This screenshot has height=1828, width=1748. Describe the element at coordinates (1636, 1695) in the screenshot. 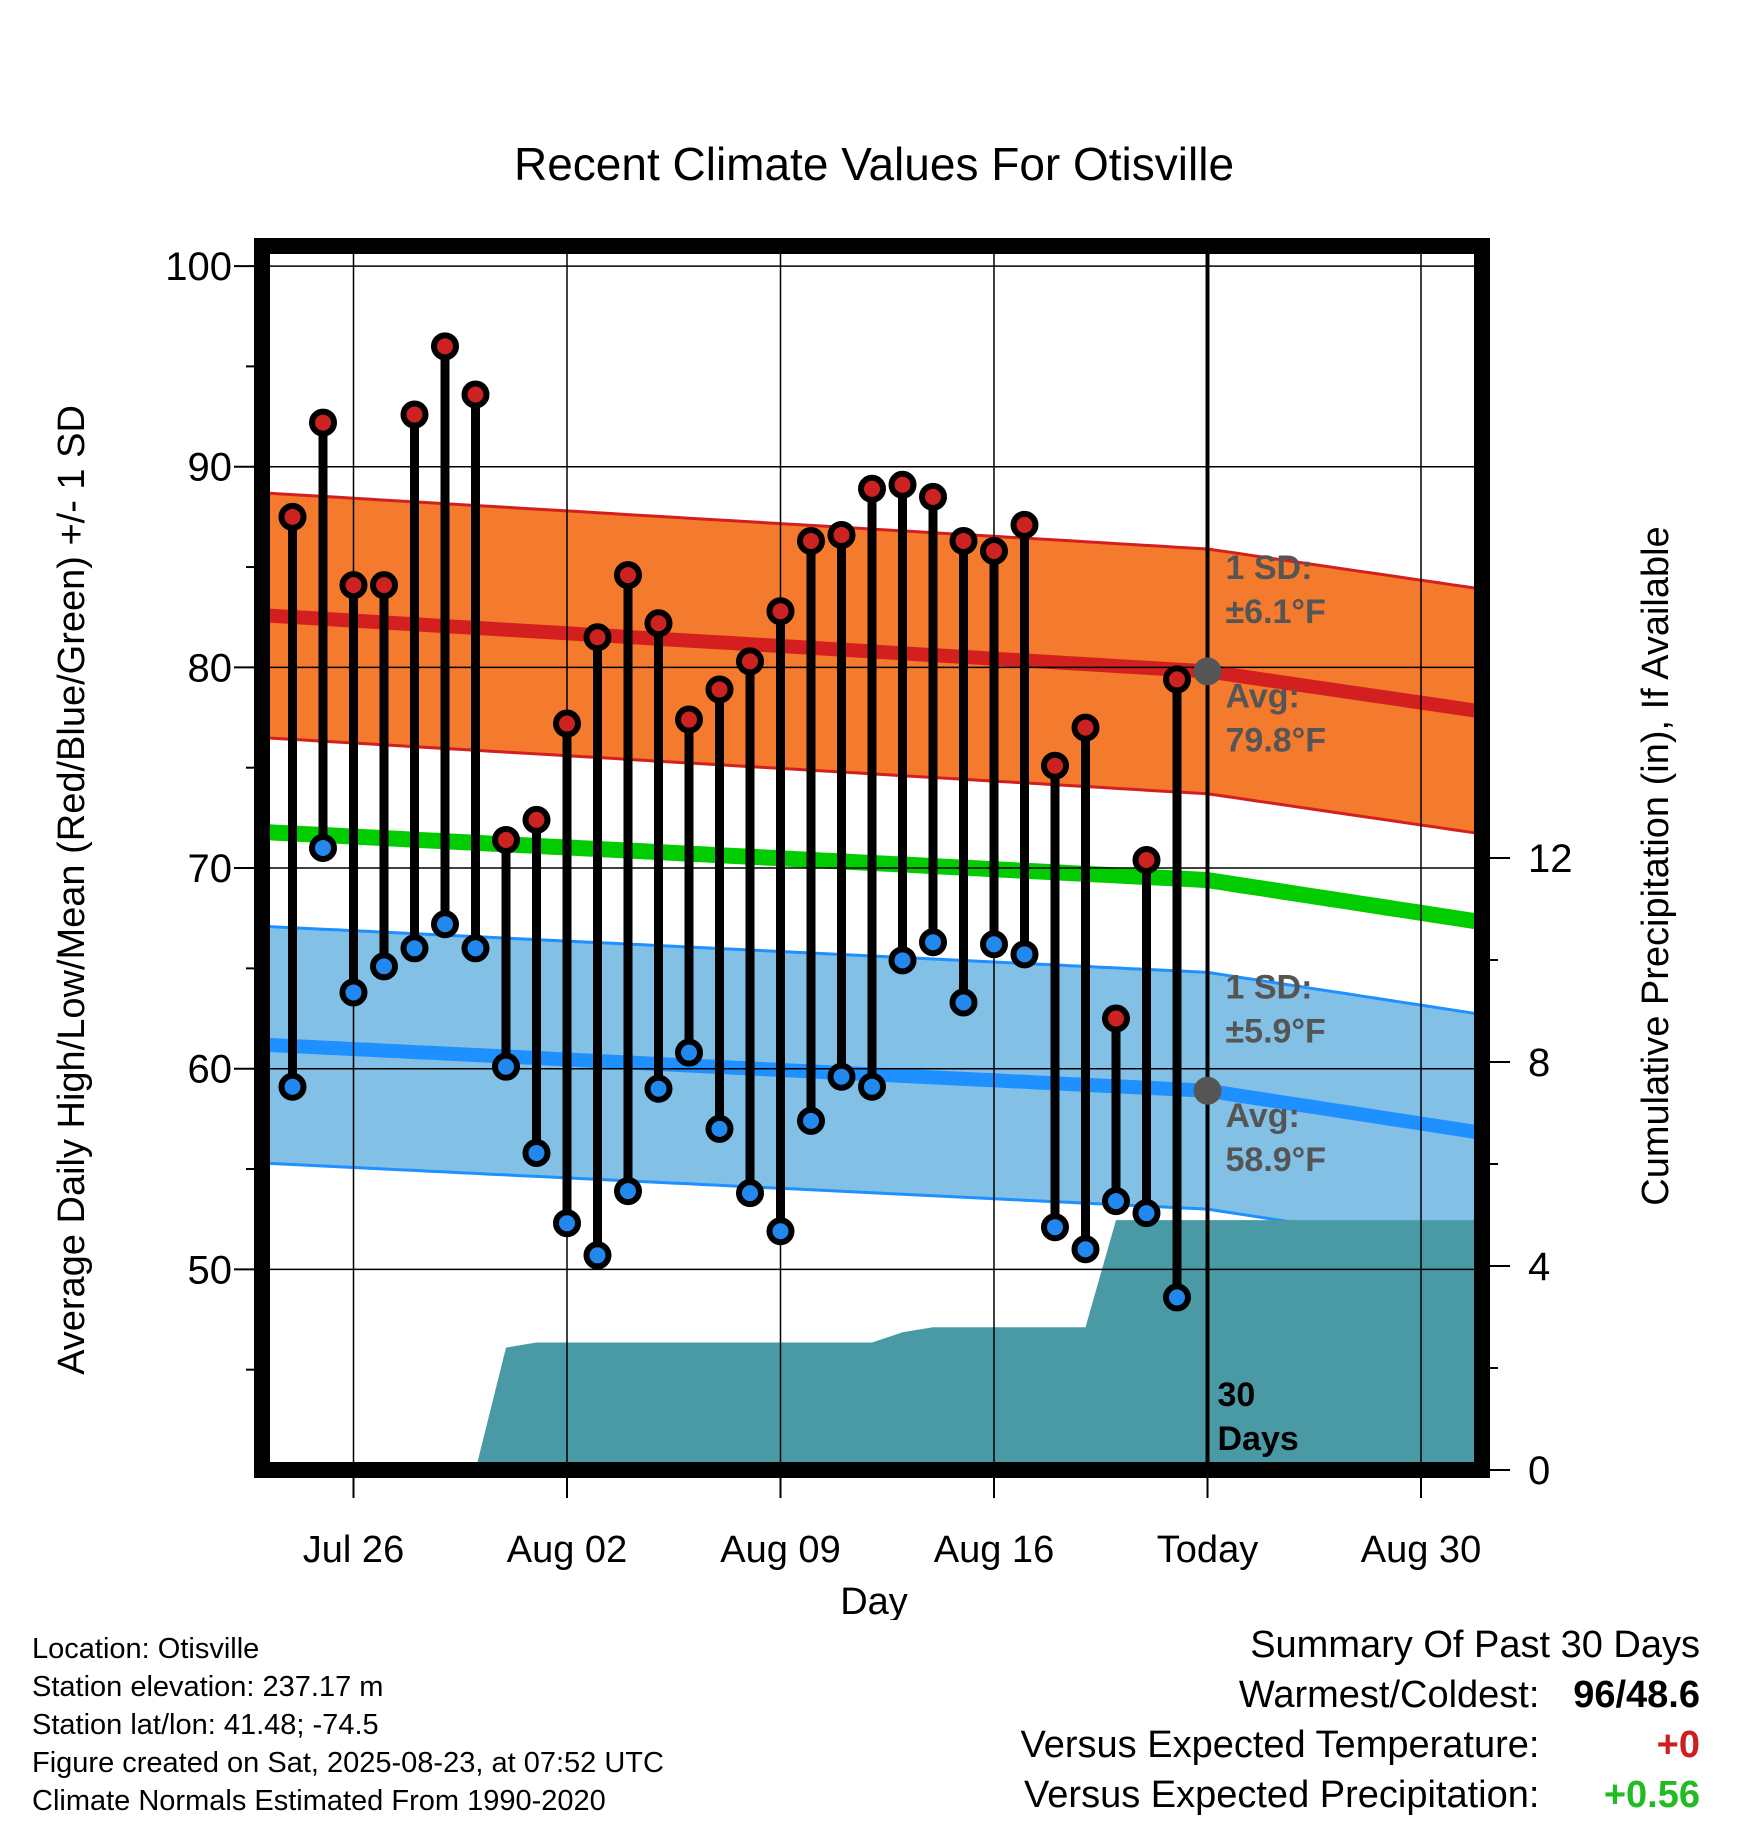

I see `warmest-value: 96/48.6` at that location.